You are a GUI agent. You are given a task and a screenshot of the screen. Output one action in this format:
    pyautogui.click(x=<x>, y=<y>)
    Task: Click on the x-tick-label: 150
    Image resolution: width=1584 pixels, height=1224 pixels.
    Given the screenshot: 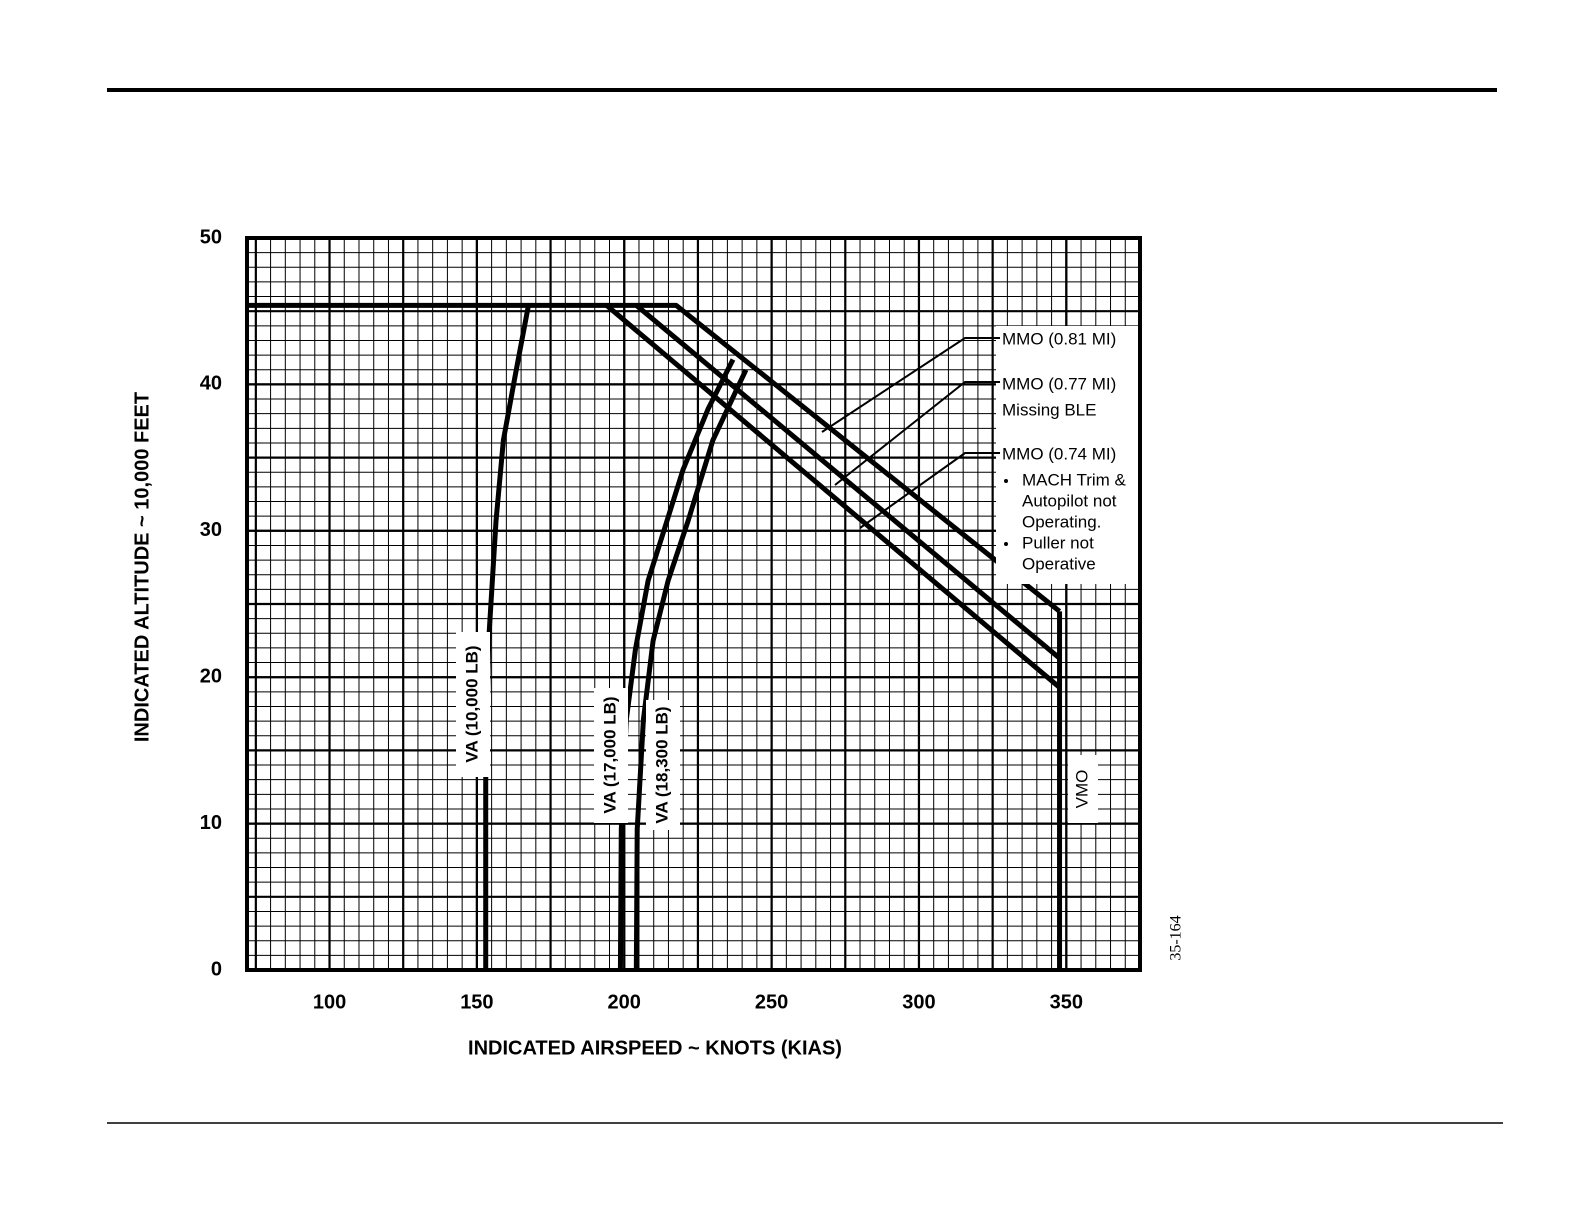 What is the action you would take?
    pyautogui.click(x=476, y=1002)
    